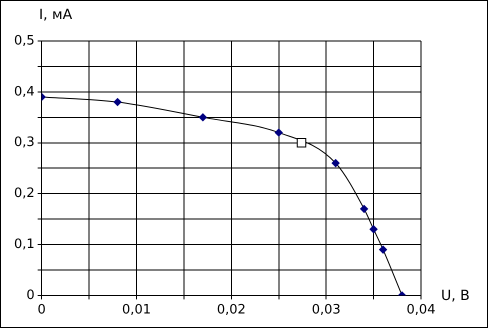  Describe the element at coordinates (136, 310) in the screenshot. I see `x-tick-label: 0,01` at that location.